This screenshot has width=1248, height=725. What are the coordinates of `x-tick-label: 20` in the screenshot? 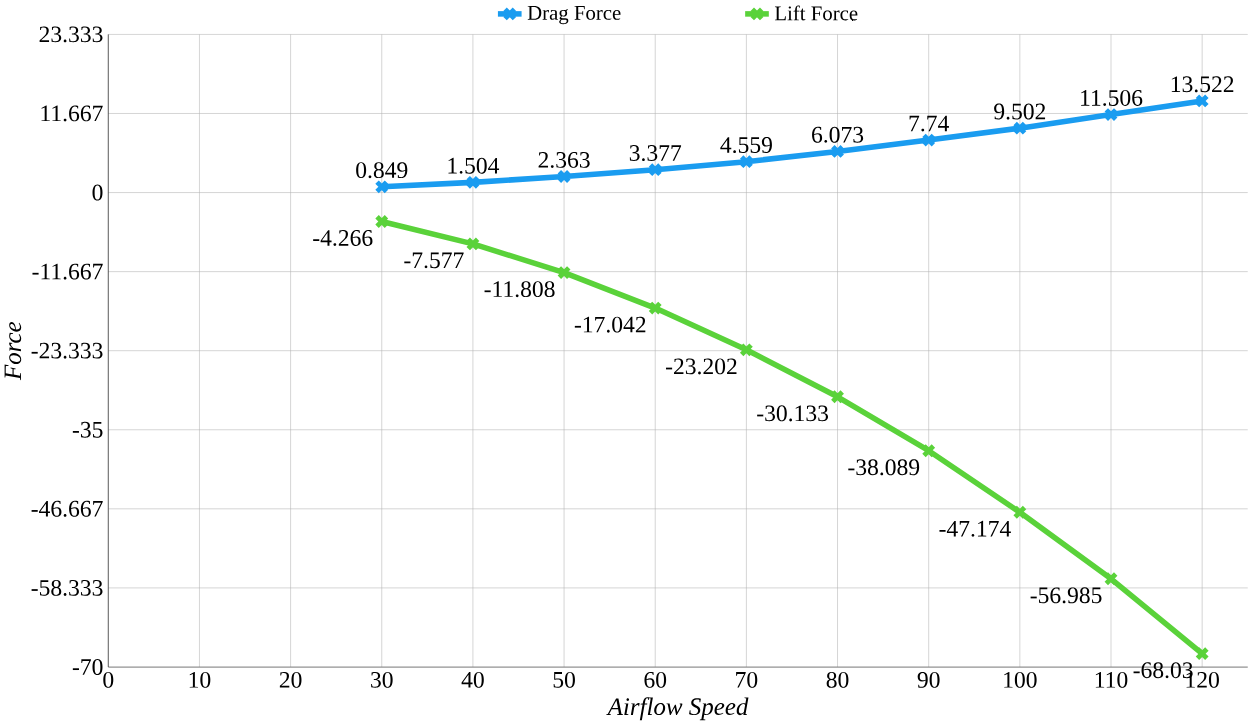 It's located at (290, 679).